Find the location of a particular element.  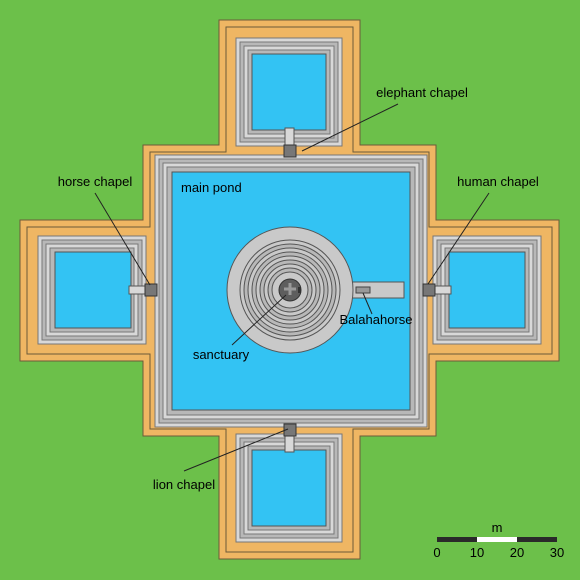

human-chapel-label: human chapel is located at coordinates (498, 181).